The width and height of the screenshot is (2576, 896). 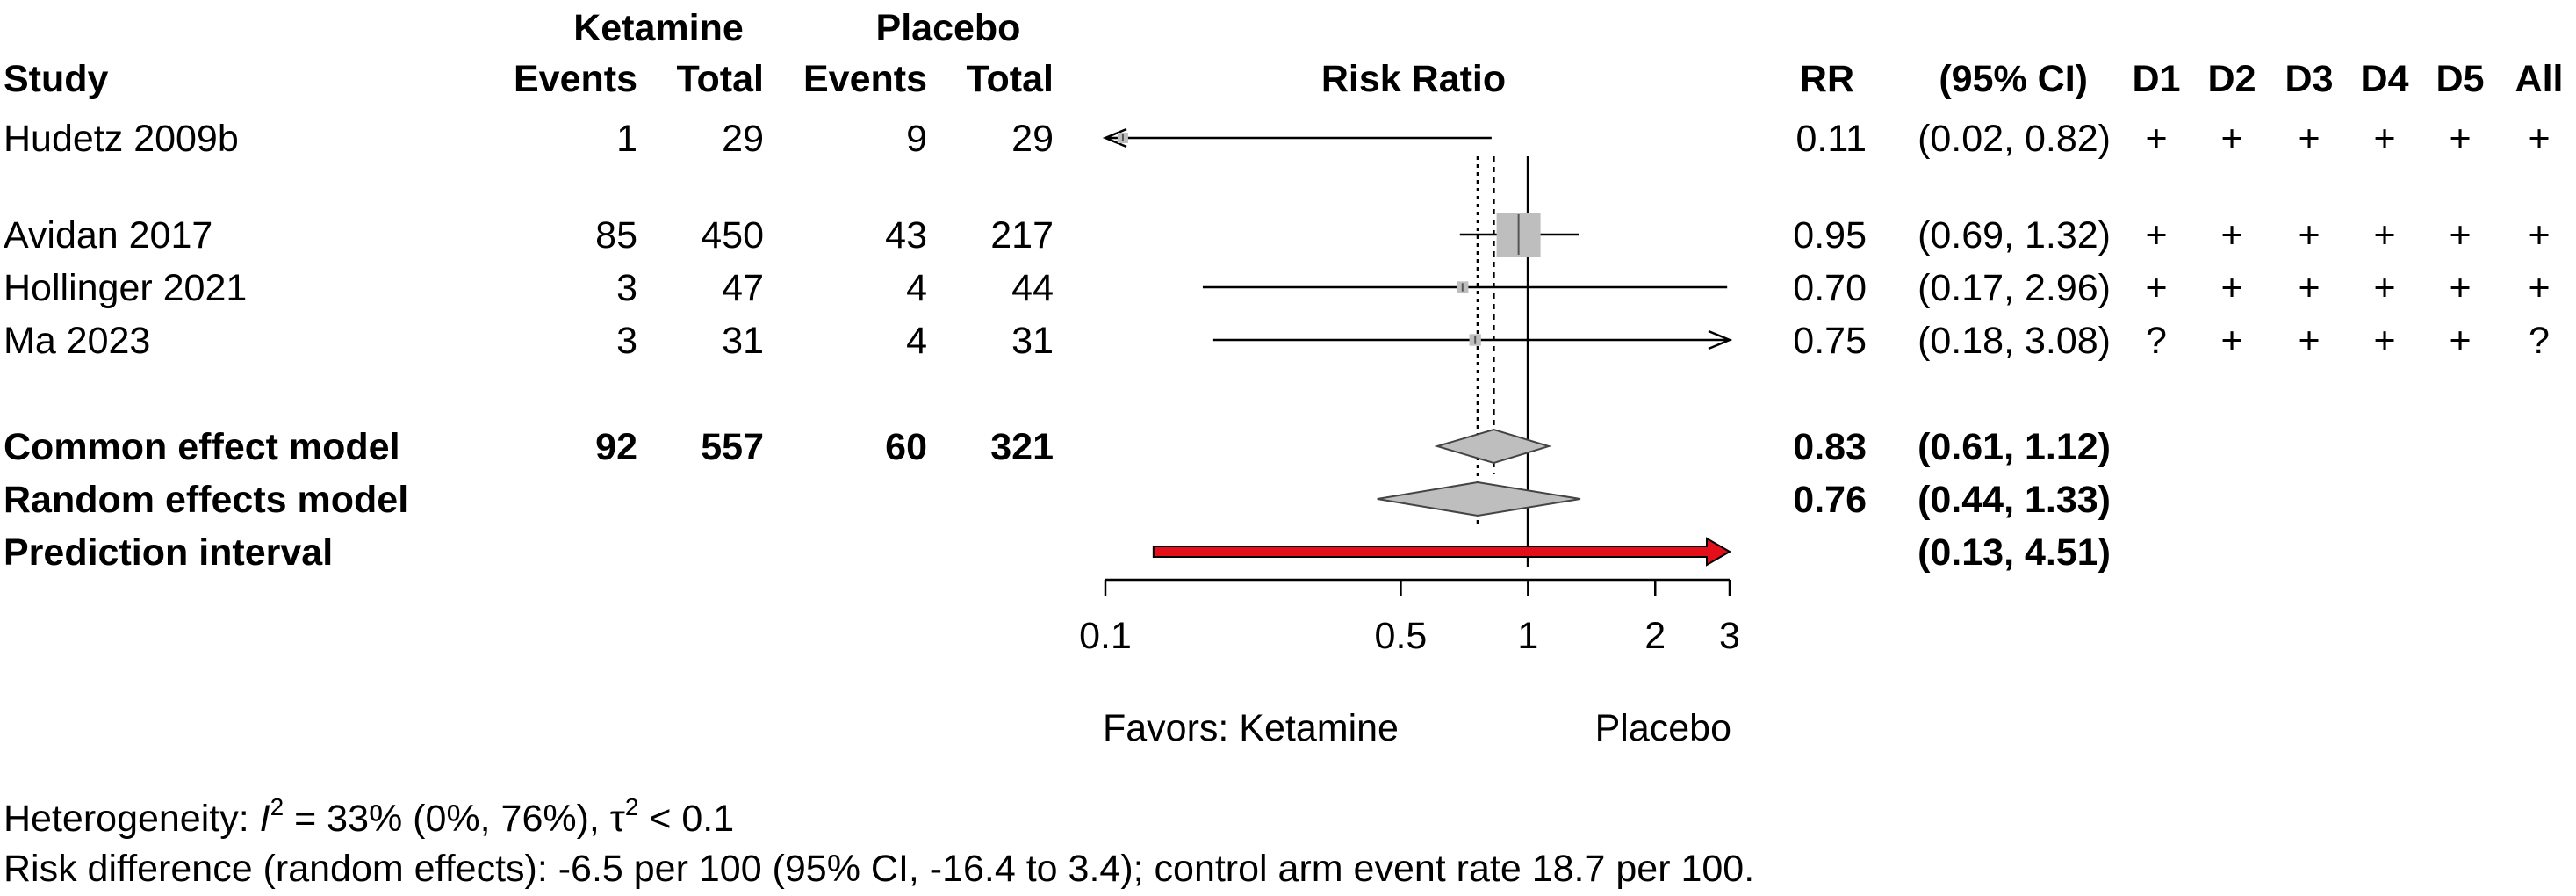 What do you see at coordinates (1527, 636) in the screenshot?
I see `x-tick-label: 1` at bounding box center [1527, 636].